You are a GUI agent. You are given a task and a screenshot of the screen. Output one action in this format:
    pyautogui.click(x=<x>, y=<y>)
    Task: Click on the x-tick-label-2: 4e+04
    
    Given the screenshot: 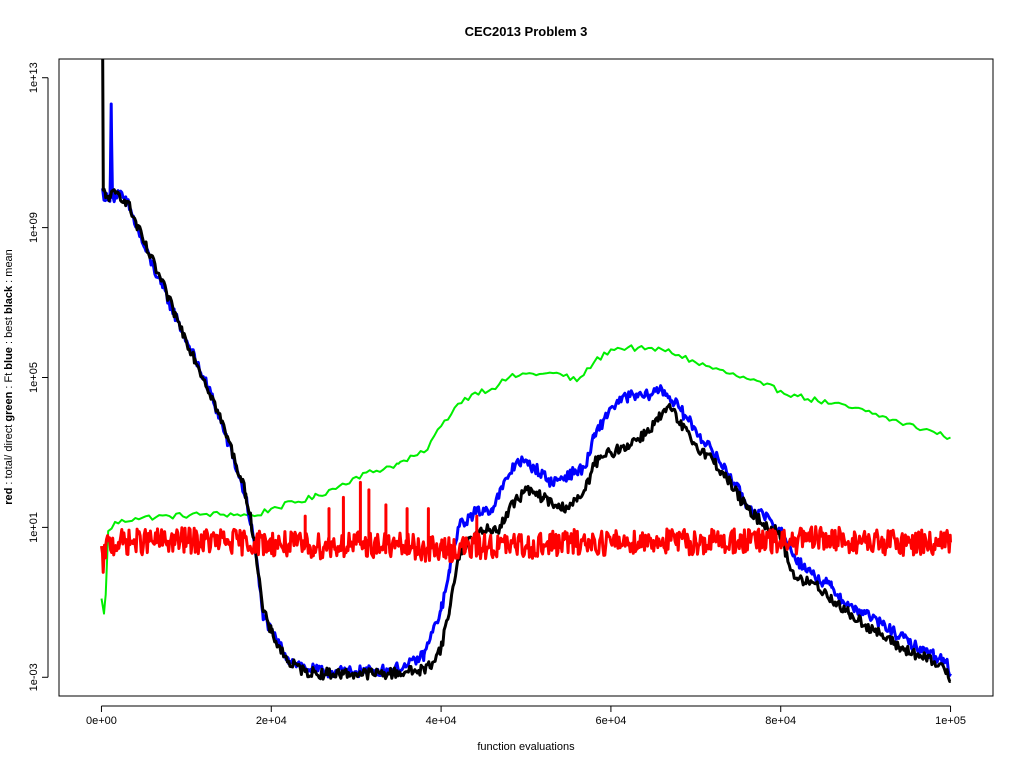 What is the action you would take?
    pyautogui.click(x=441, y=721)
    